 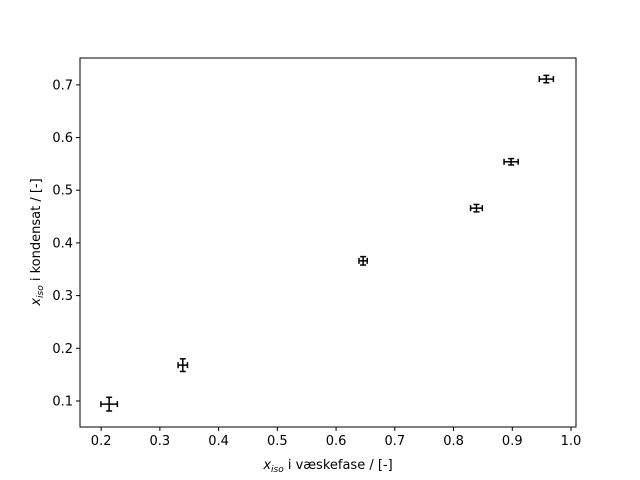 I want to click on x-tick-label: 0.4, so click(x=218, y=441).